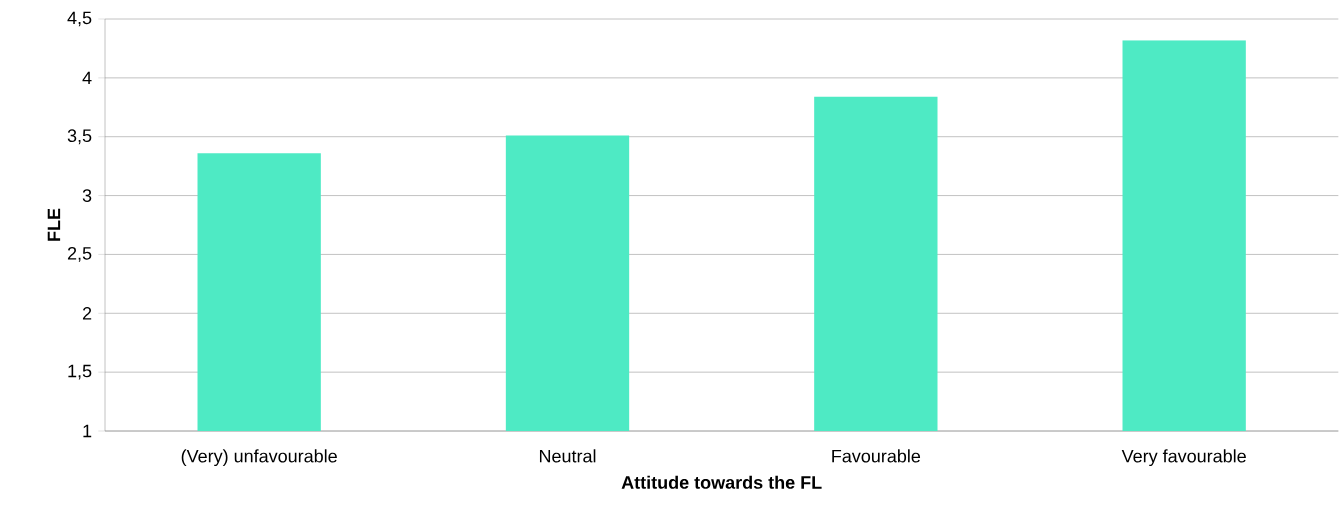  Describe the element at coordinates (87, 78) in the screenshot. I see `y-tick-label: 4` at that location.